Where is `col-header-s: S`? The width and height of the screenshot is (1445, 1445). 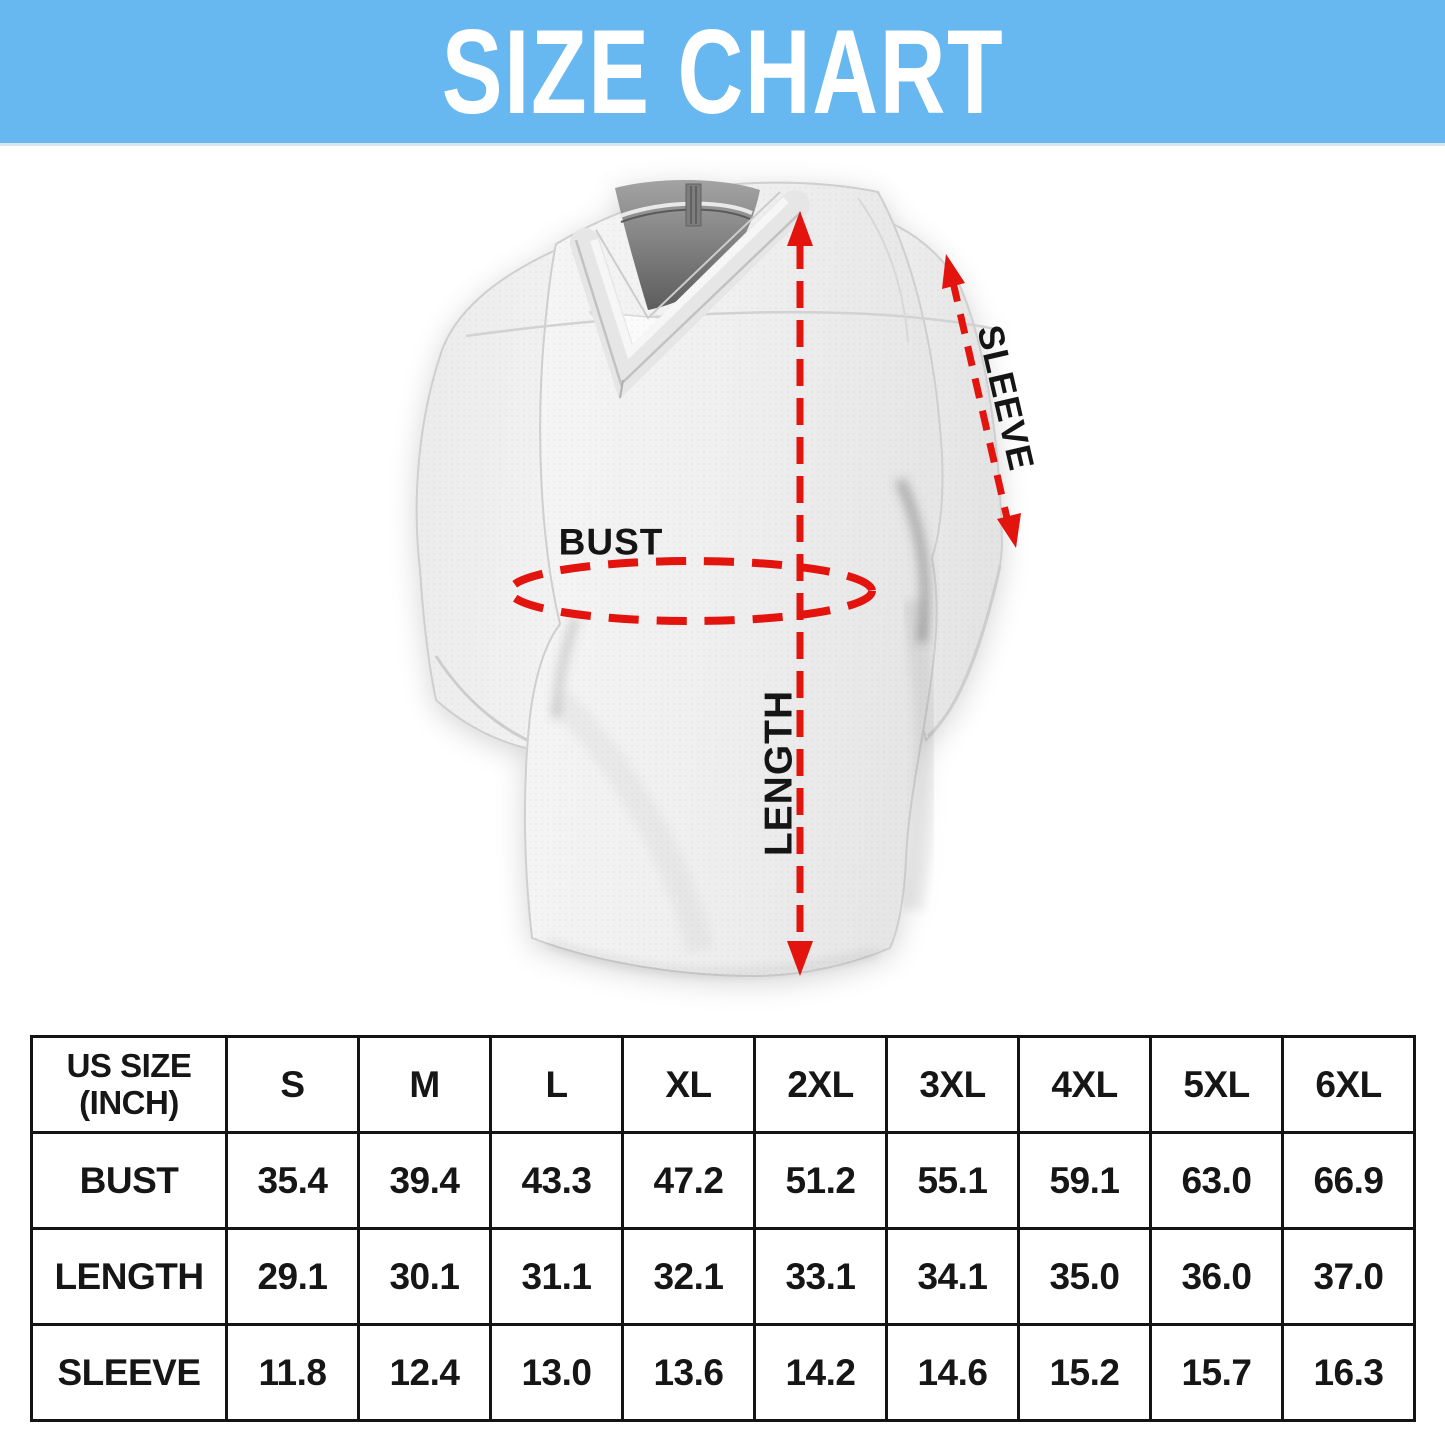 col-header-s: S is located at coordinates (292, 1084).